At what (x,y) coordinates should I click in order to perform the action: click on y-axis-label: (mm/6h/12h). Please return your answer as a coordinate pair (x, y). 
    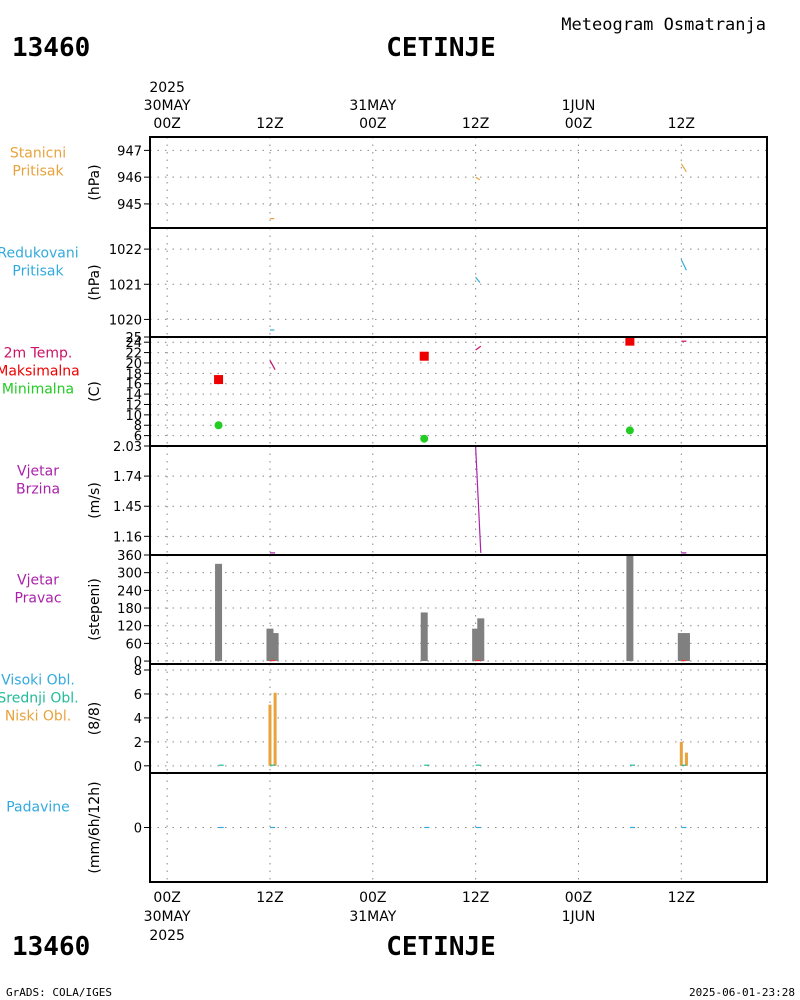
    Looking at the image, I should click on (95, 827).